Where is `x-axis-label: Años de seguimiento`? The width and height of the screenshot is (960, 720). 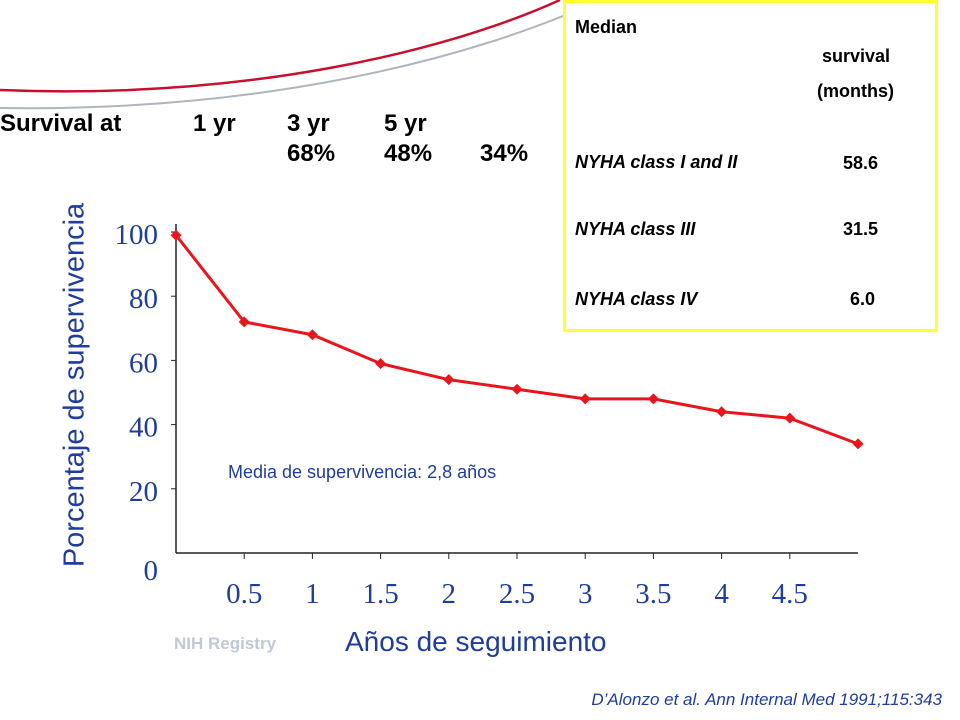 x-axis-label: Años de seguimiento is located at coordinates (476, 641).